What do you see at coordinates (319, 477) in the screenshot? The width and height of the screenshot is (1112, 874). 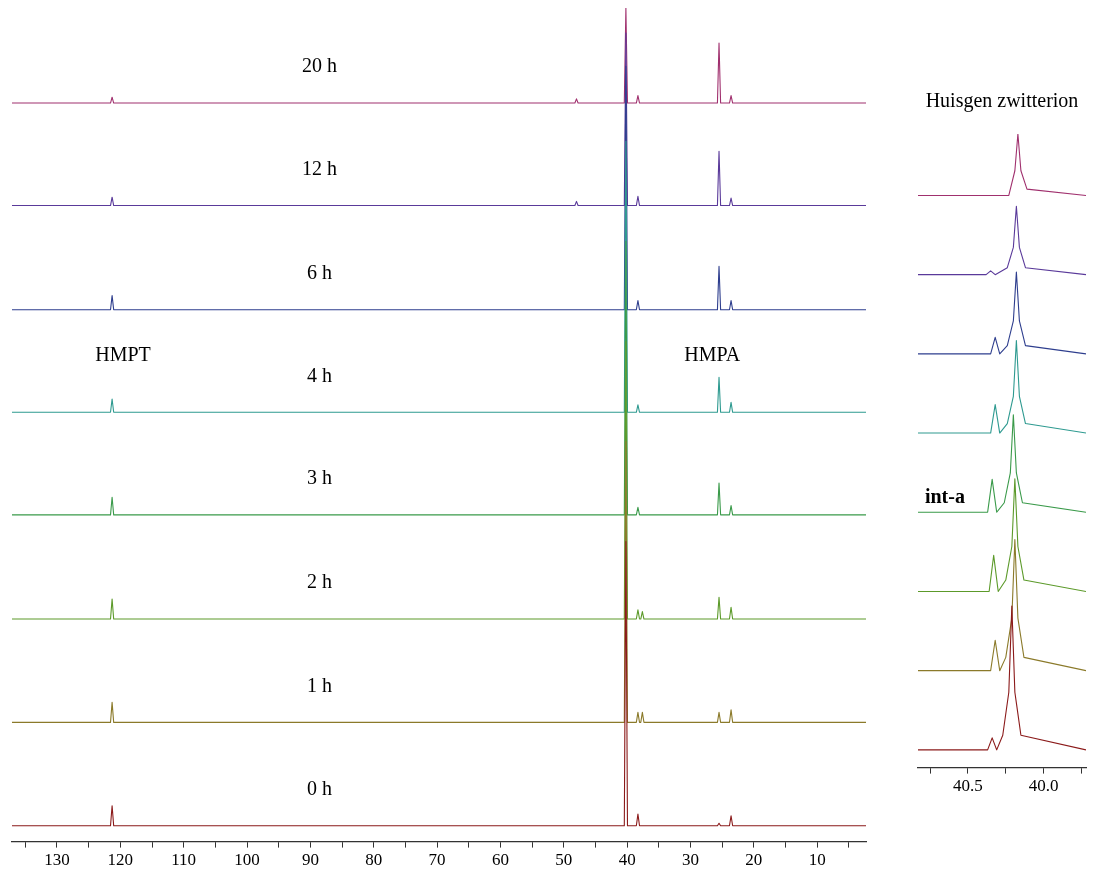 I see `series-label: 3 h` at bounding box center [319, 477].